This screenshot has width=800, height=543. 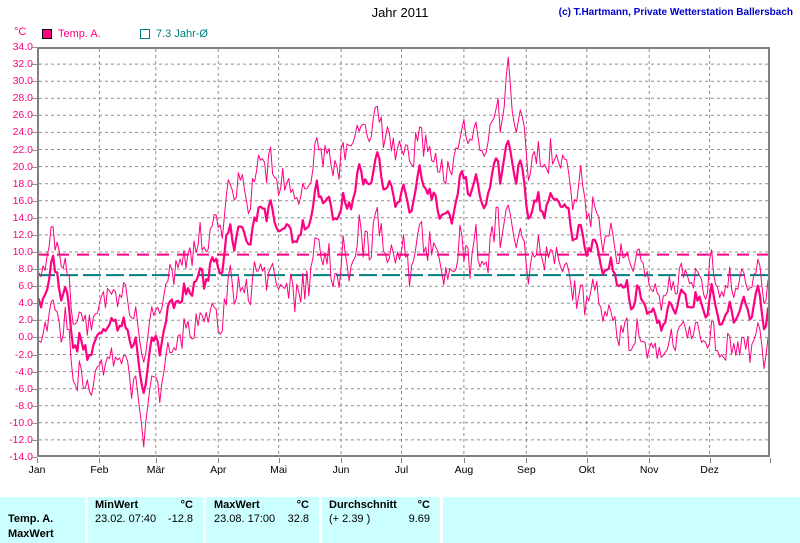 I want to click on y-axis-label: 28.0, so click(x=22, y=98).